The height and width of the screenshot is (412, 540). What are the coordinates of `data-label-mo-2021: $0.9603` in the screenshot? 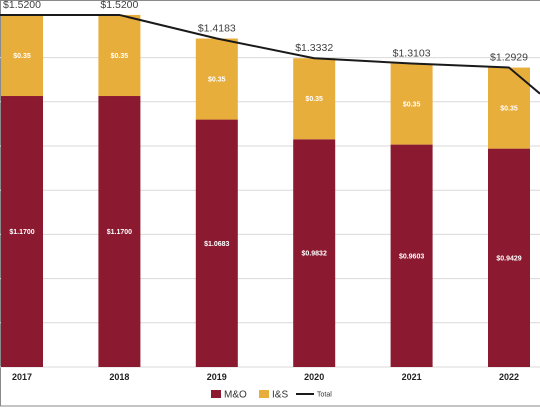 It's located at (411, 256).